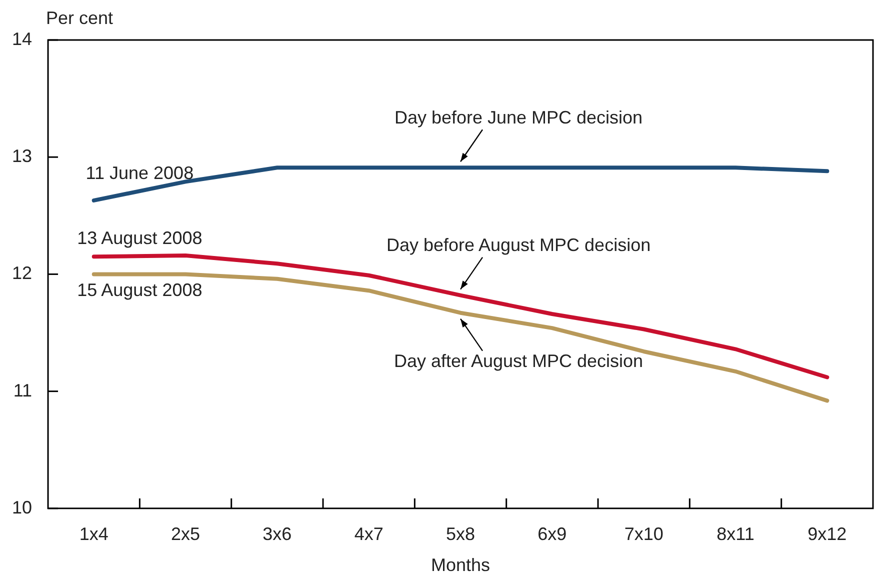  I want to click on x-tick-label: 7x10, so click(644, 534).